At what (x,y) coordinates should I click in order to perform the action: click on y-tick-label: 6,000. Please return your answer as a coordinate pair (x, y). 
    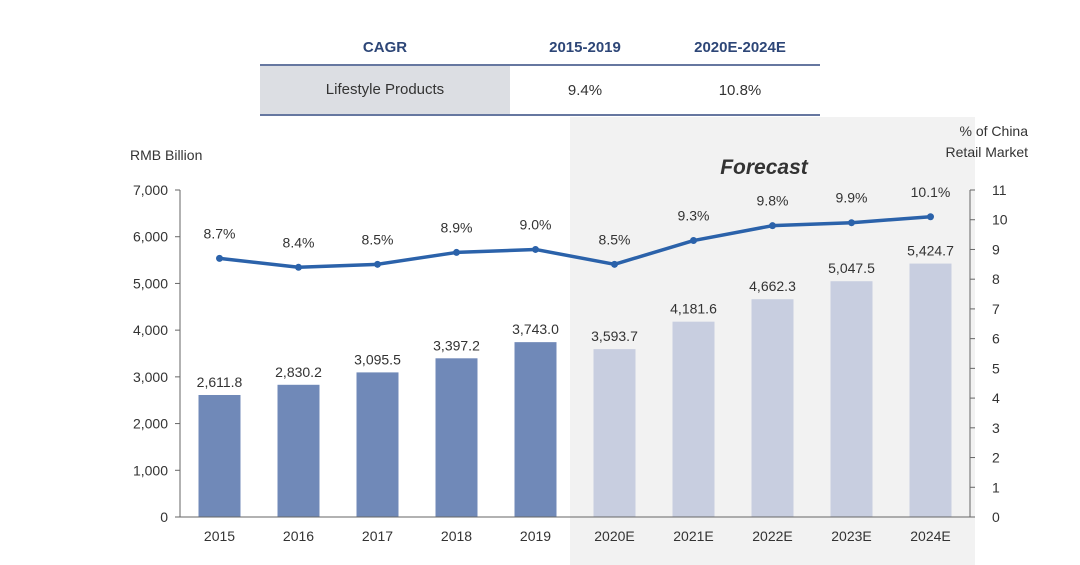
    Looking at the image, I should click on (150, 237).